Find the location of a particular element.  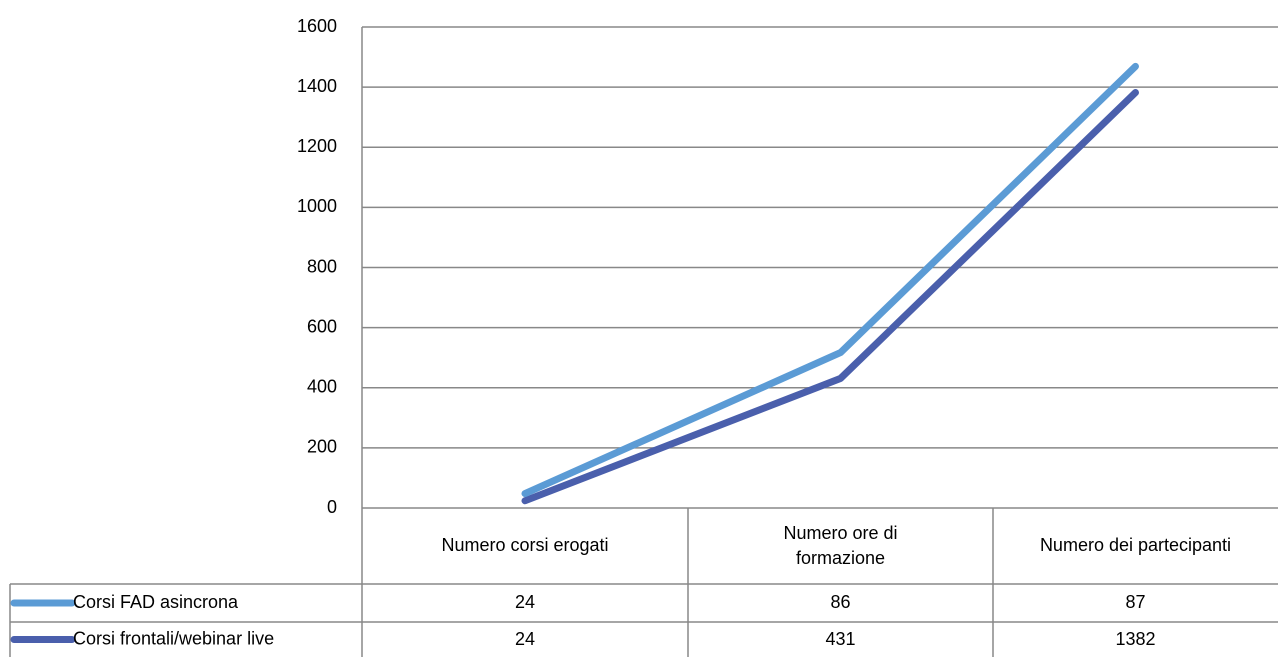

table-value: 1382 is located at coordinates (1135, 638).